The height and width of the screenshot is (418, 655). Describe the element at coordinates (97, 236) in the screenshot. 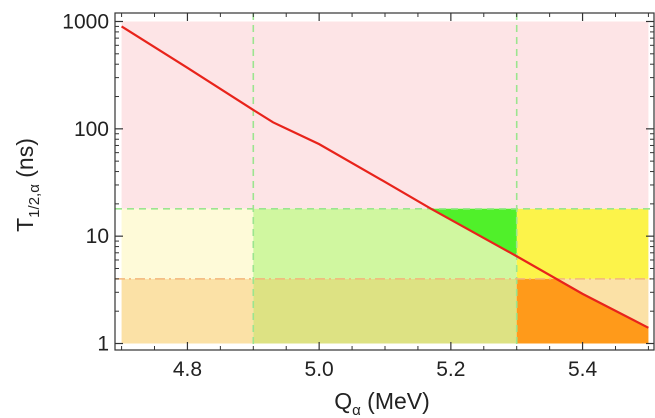

I see `y-tick-label-1: 10` at that location.